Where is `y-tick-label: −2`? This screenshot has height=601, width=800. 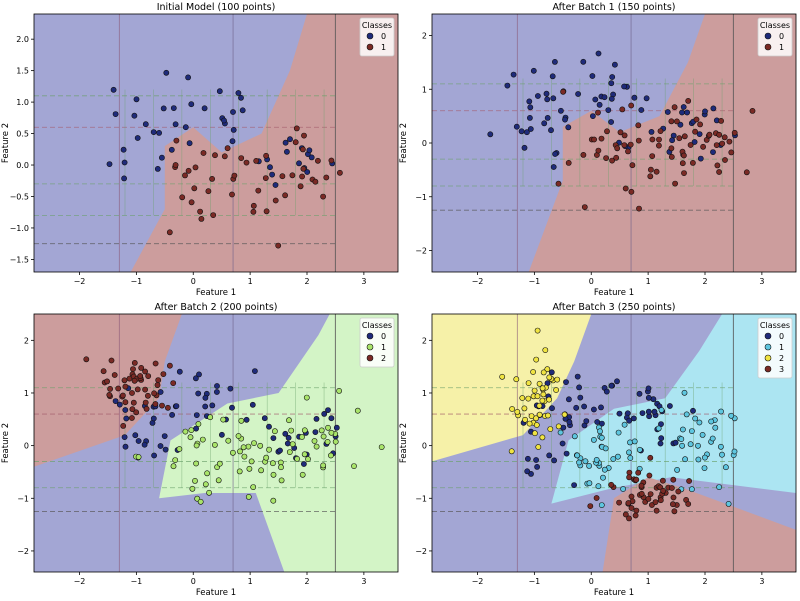
y-tick-label: −2 is located at coordinates (421, 551).